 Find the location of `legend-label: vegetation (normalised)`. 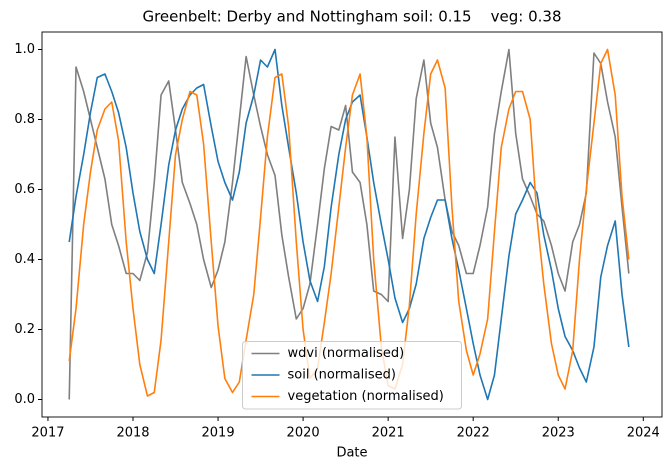

legend-label: vegetation (normalised) is located at coordinates (366, 396).